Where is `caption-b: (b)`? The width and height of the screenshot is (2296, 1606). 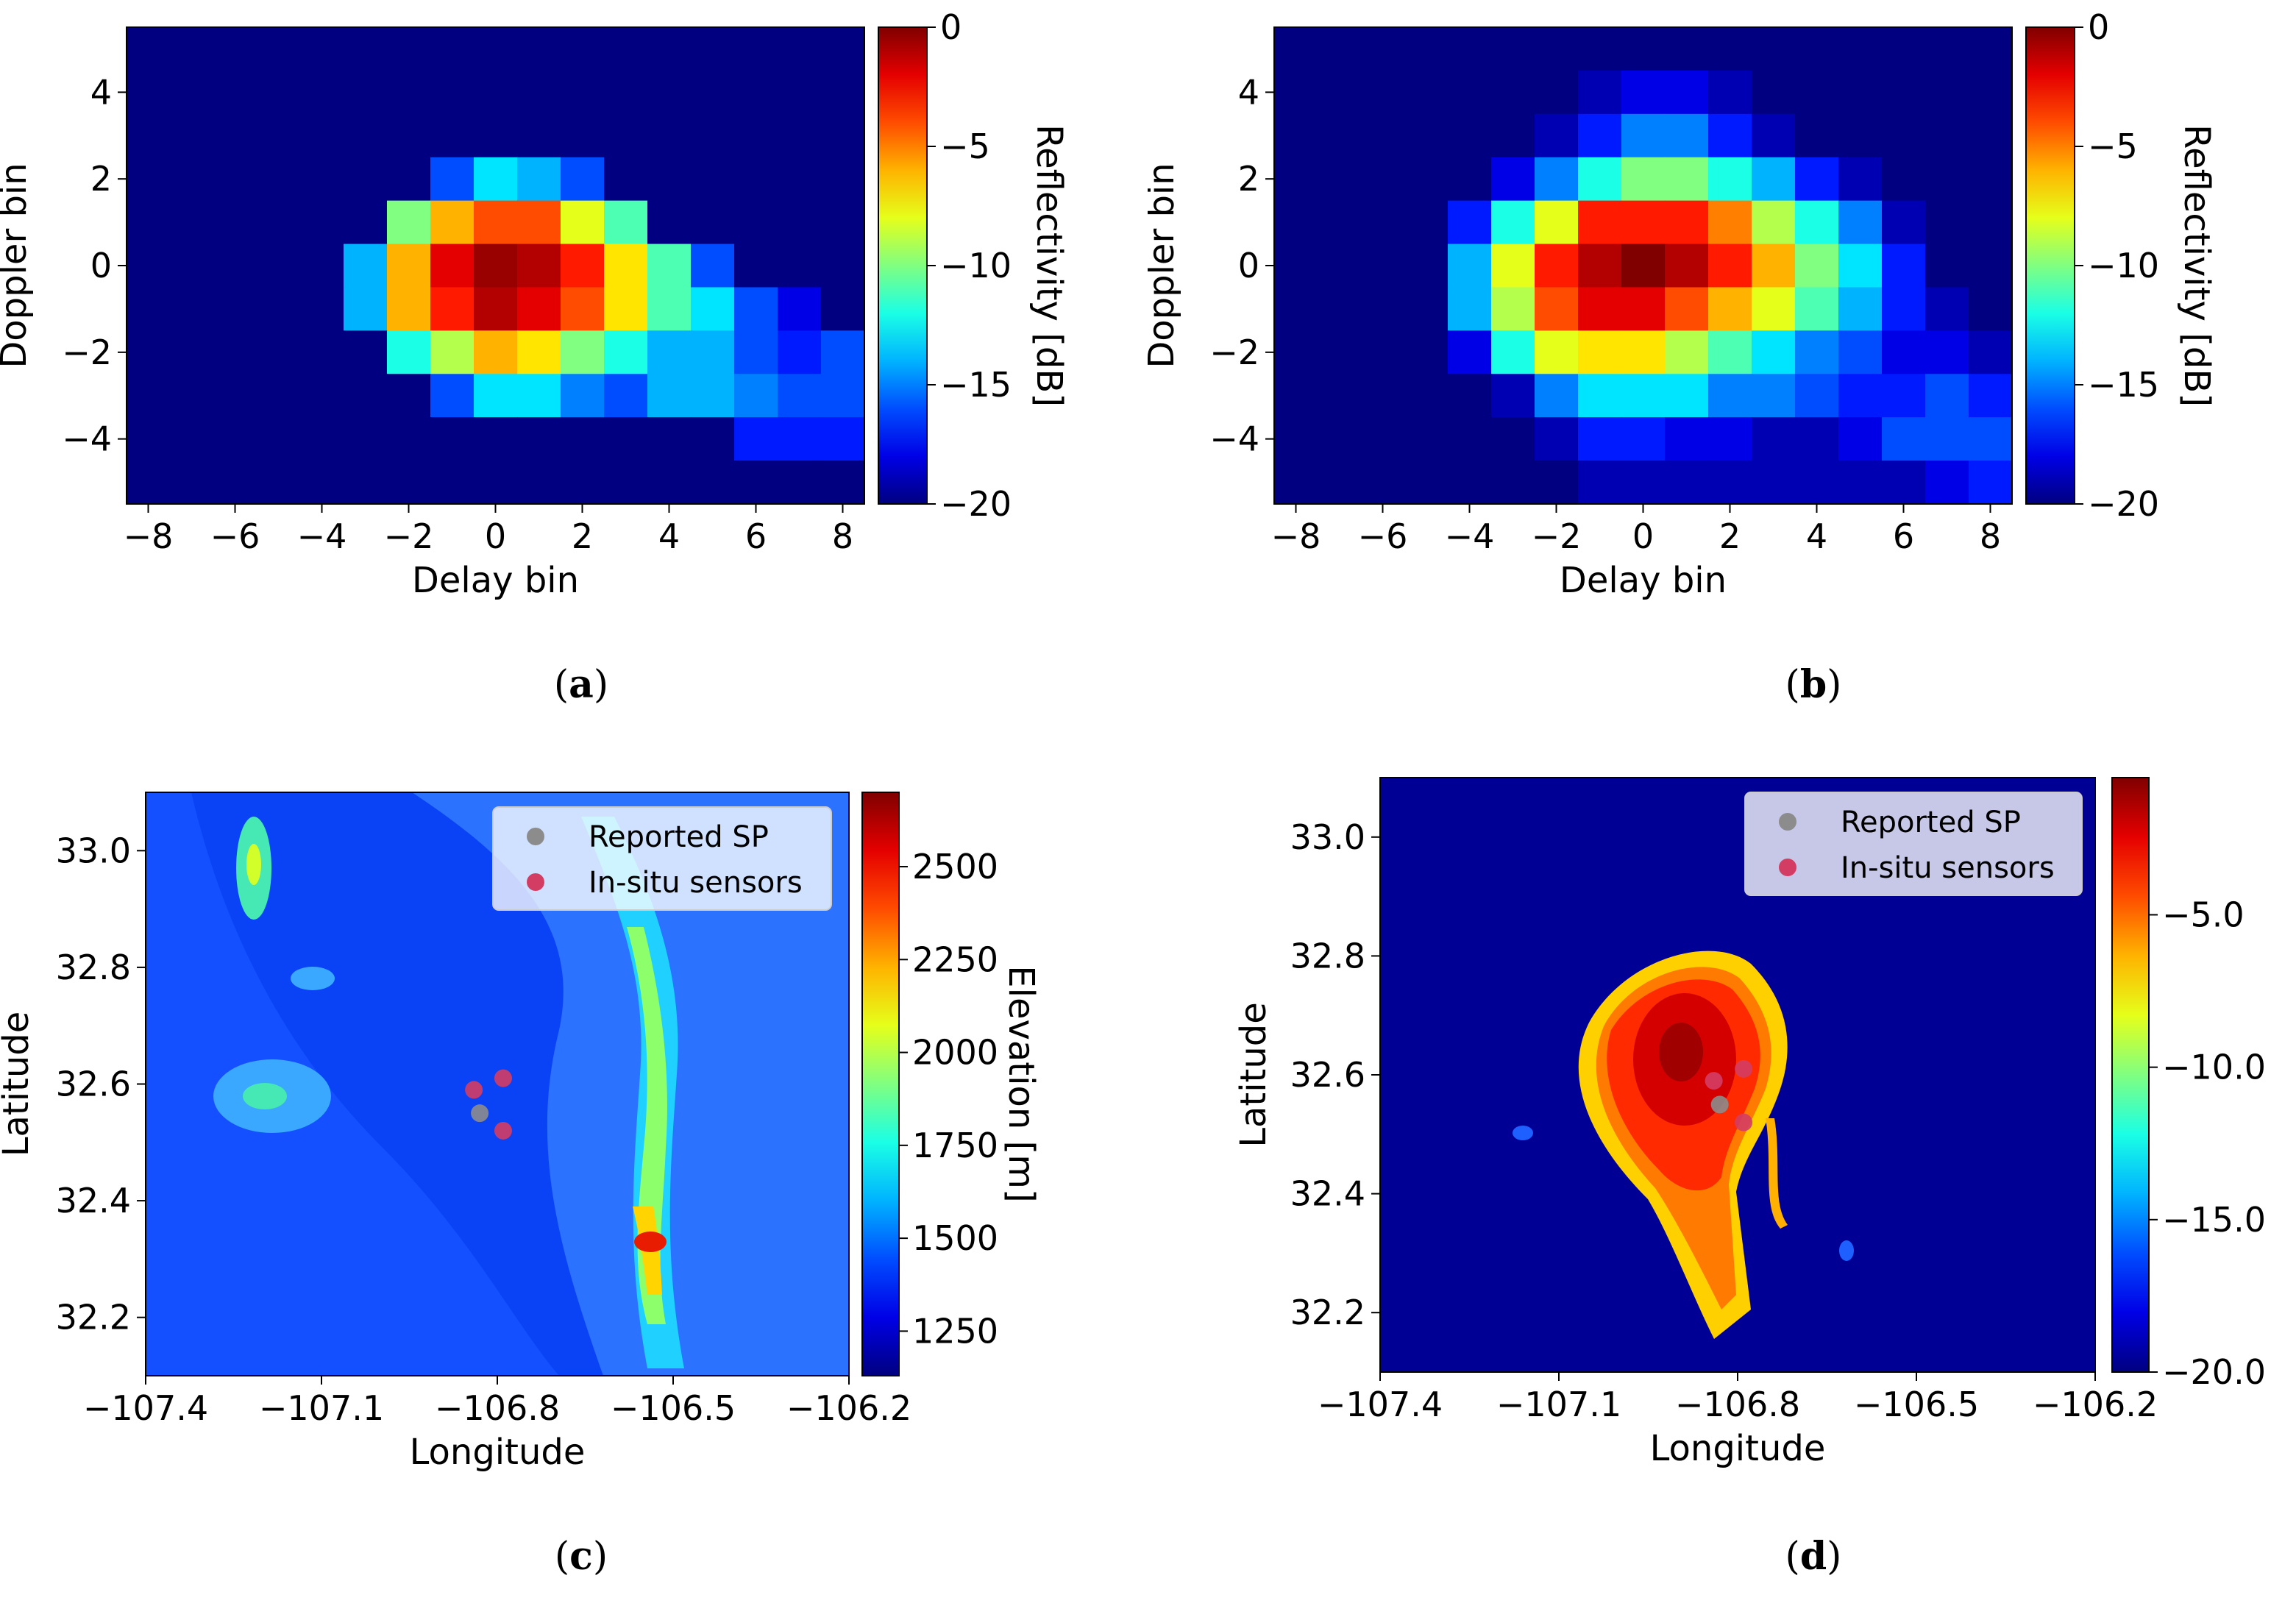 caption-b: (b) is located at coordinates (1813, 685).